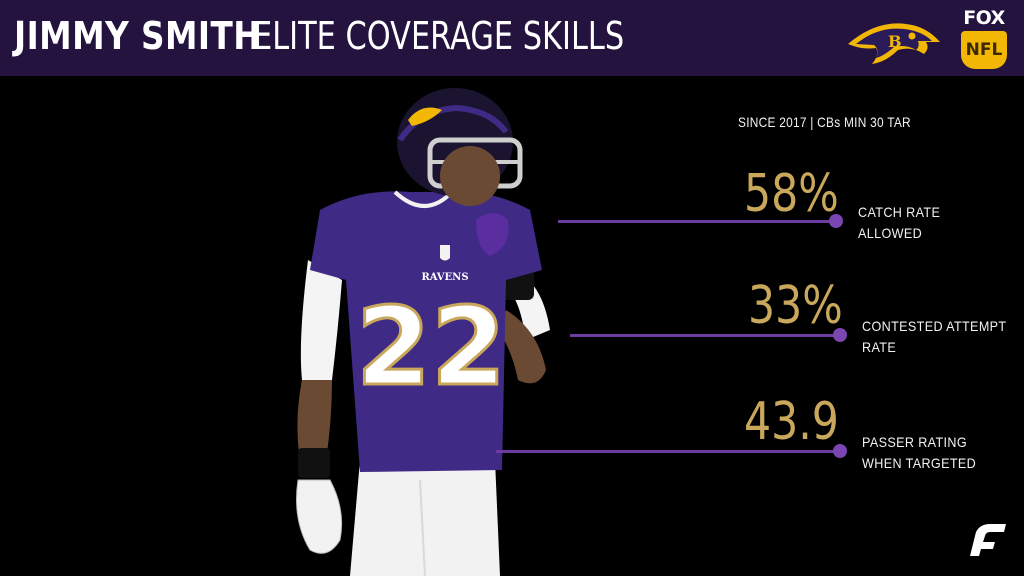  I want to click on leader-dot-contested-rate, so click(840, 335).